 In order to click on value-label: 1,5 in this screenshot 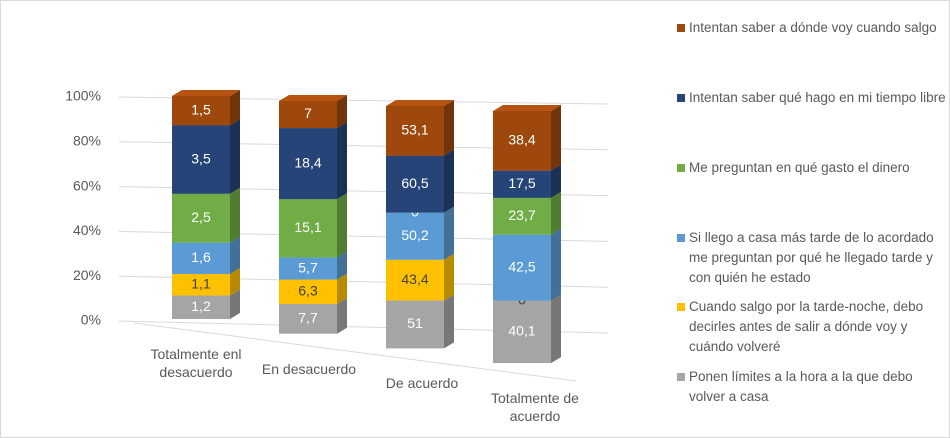, I will do `click(201, 109)`.